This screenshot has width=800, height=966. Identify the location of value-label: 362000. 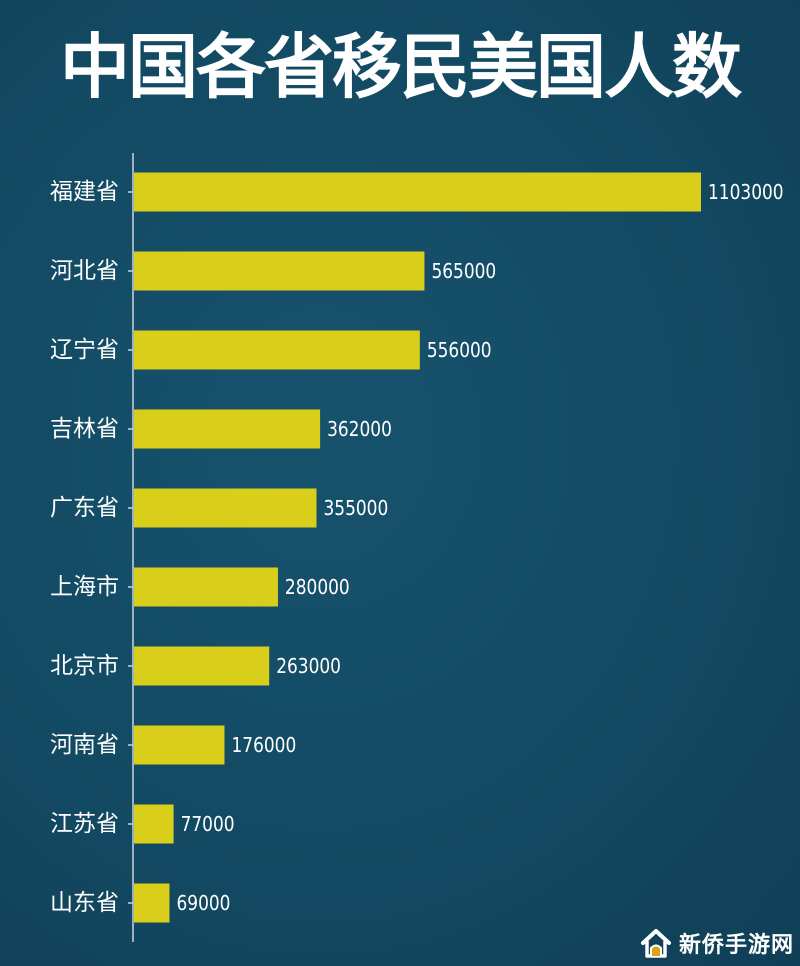
(359, 429).